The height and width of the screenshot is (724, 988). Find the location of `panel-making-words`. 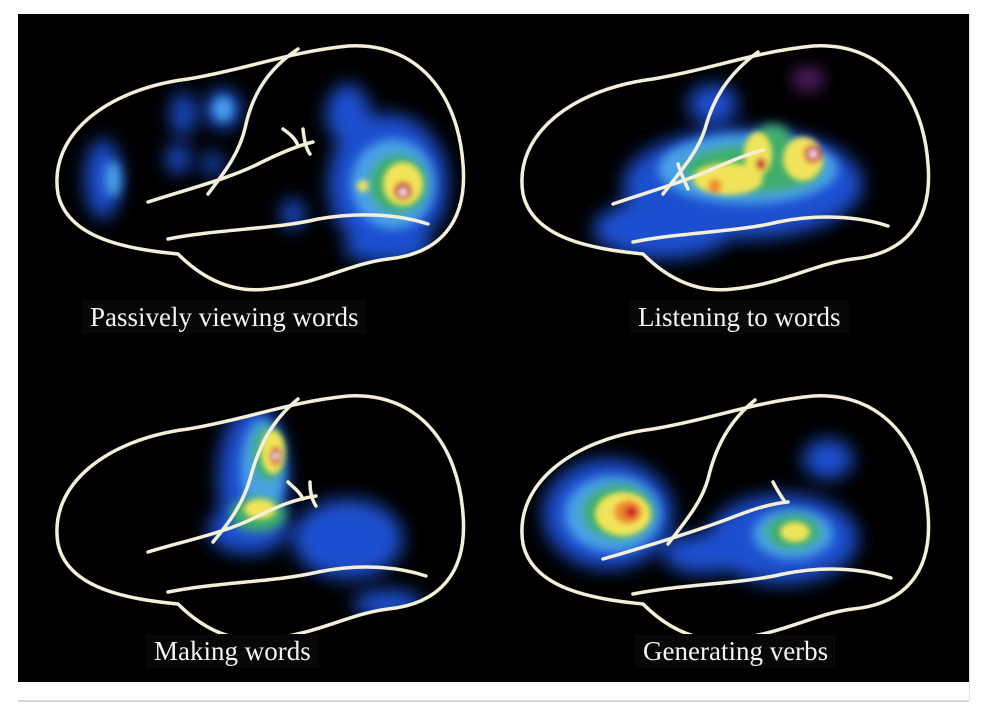

panel-making-words is located at coordinates (260, 518).